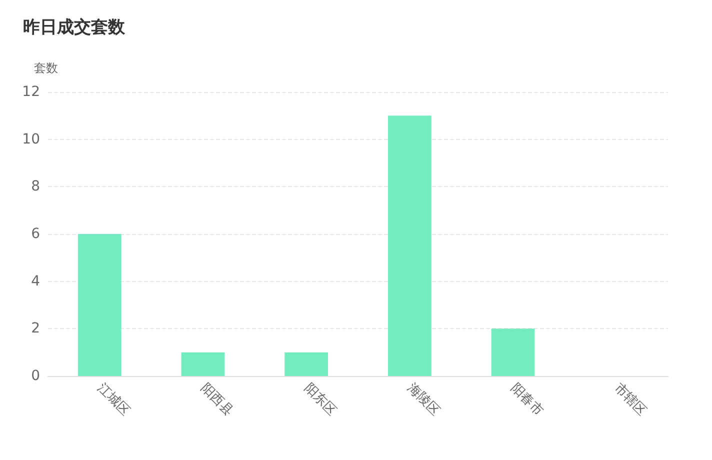 The height and width of the screenshot is (460, 712). Describe the element at coordinates (630, 399) in the screenshot. I see `x-tick-label: 市辖区` at that location.